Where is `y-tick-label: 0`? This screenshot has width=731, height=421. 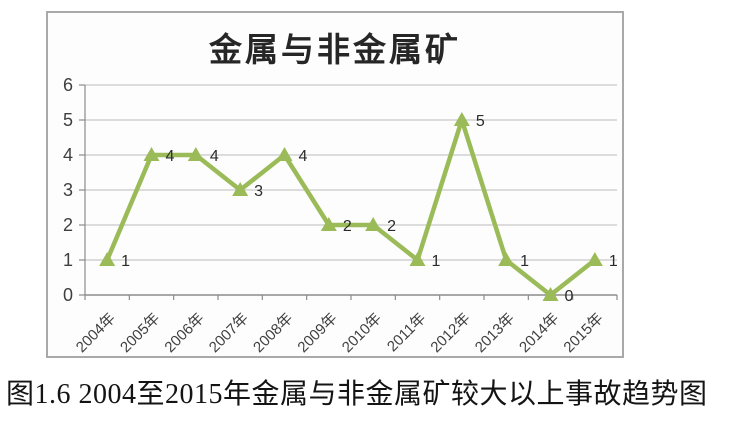 y-tick-label: 0 is located at coordinates (68, 295).